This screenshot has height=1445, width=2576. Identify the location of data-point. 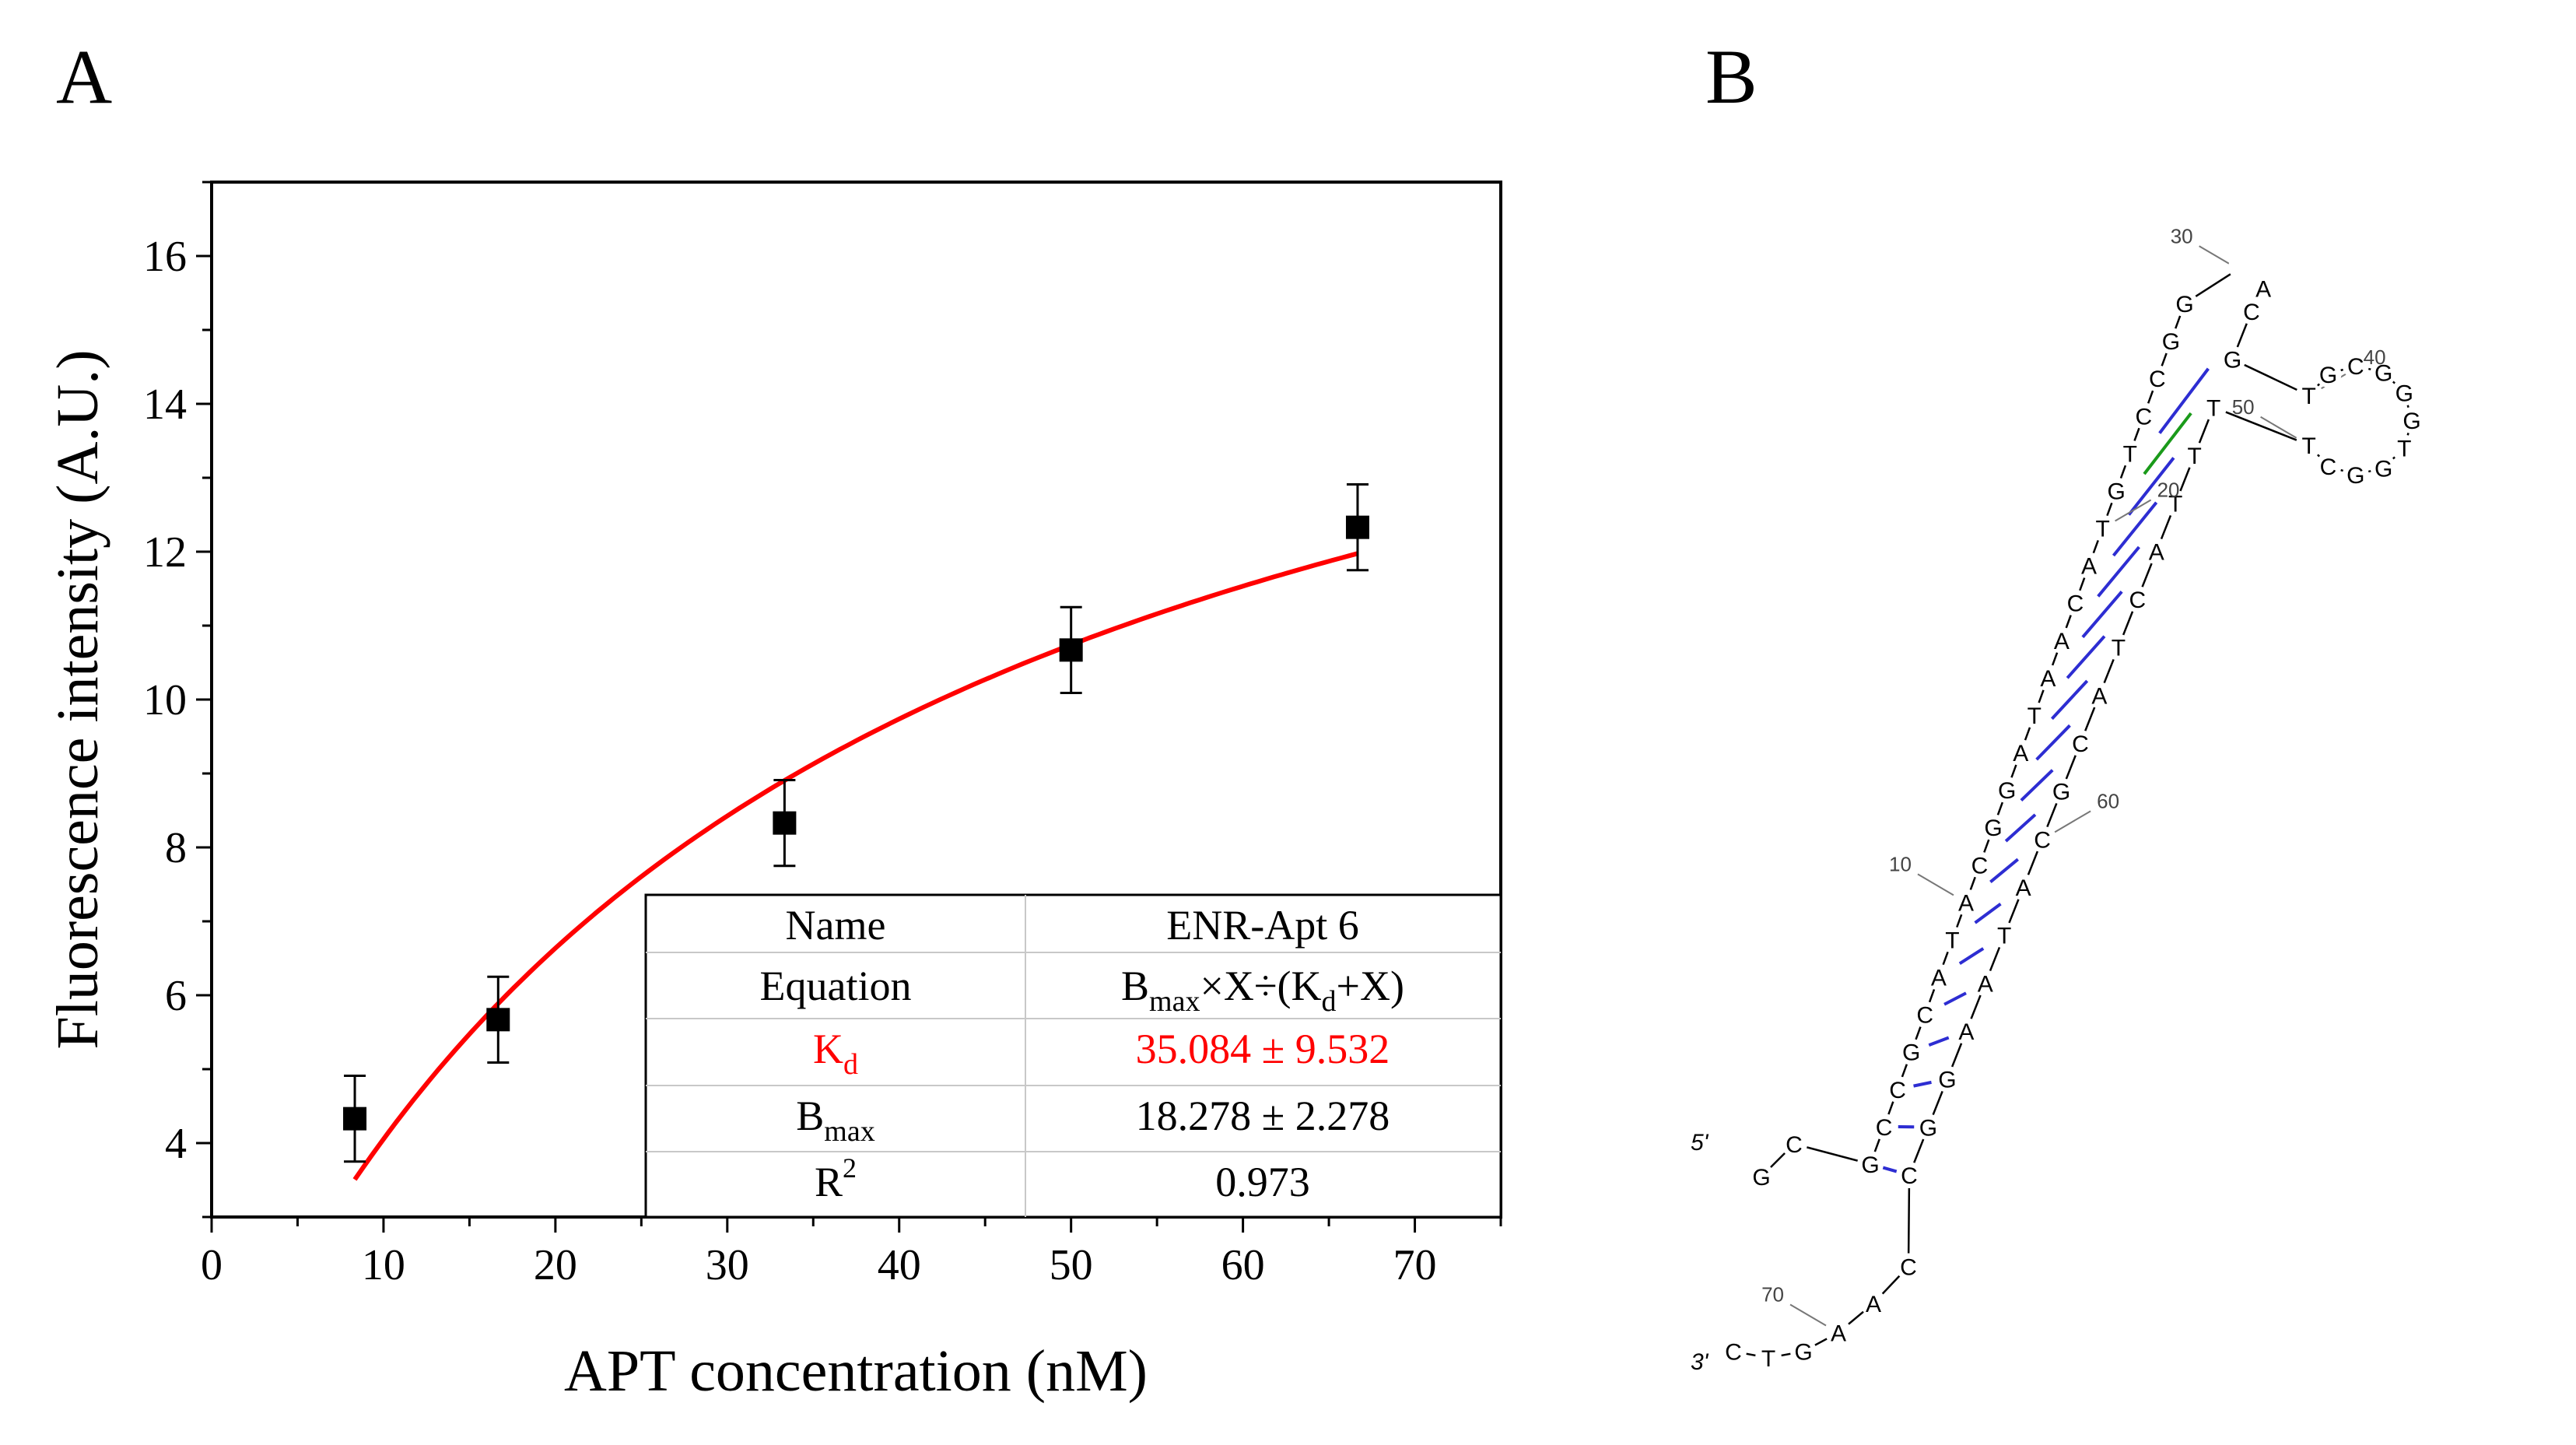
(355, 1119).